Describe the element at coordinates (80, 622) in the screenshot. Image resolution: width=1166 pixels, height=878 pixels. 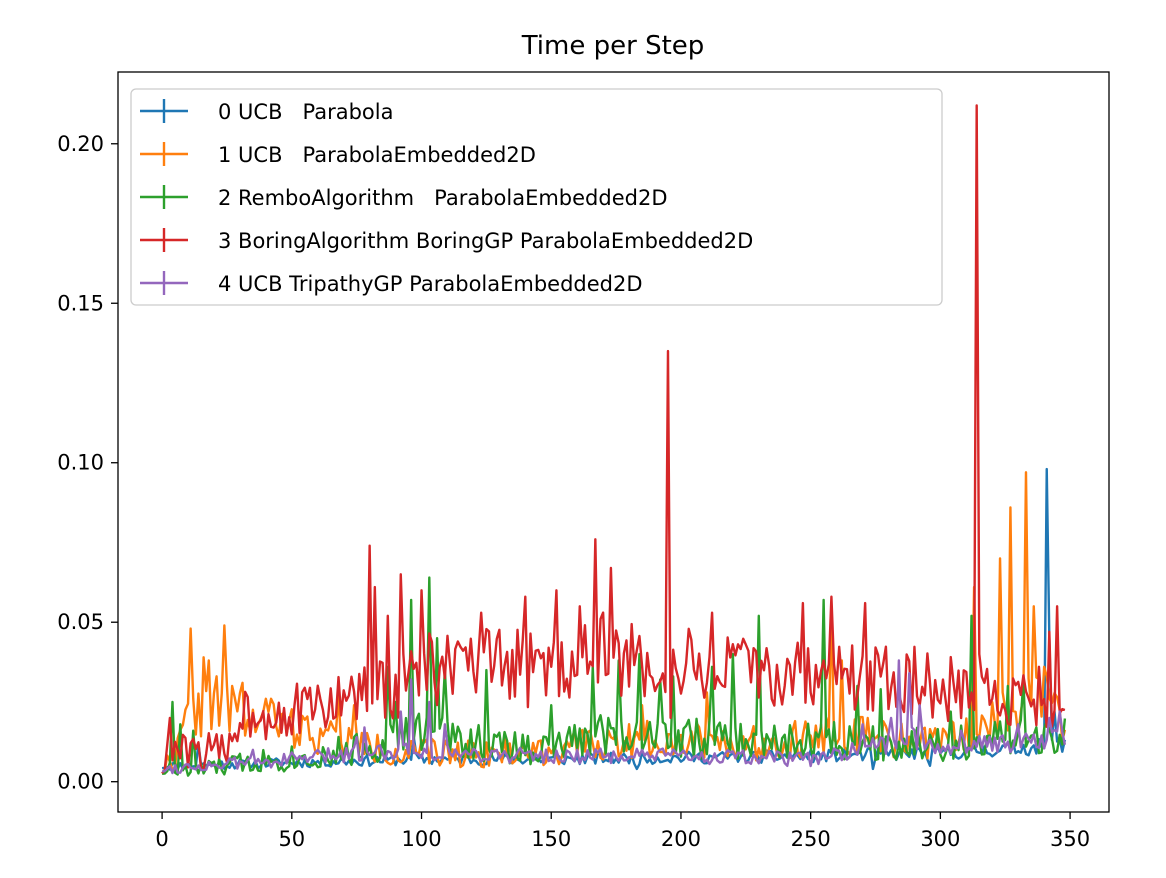
I see `y-tick-label: 0.05` at that location.